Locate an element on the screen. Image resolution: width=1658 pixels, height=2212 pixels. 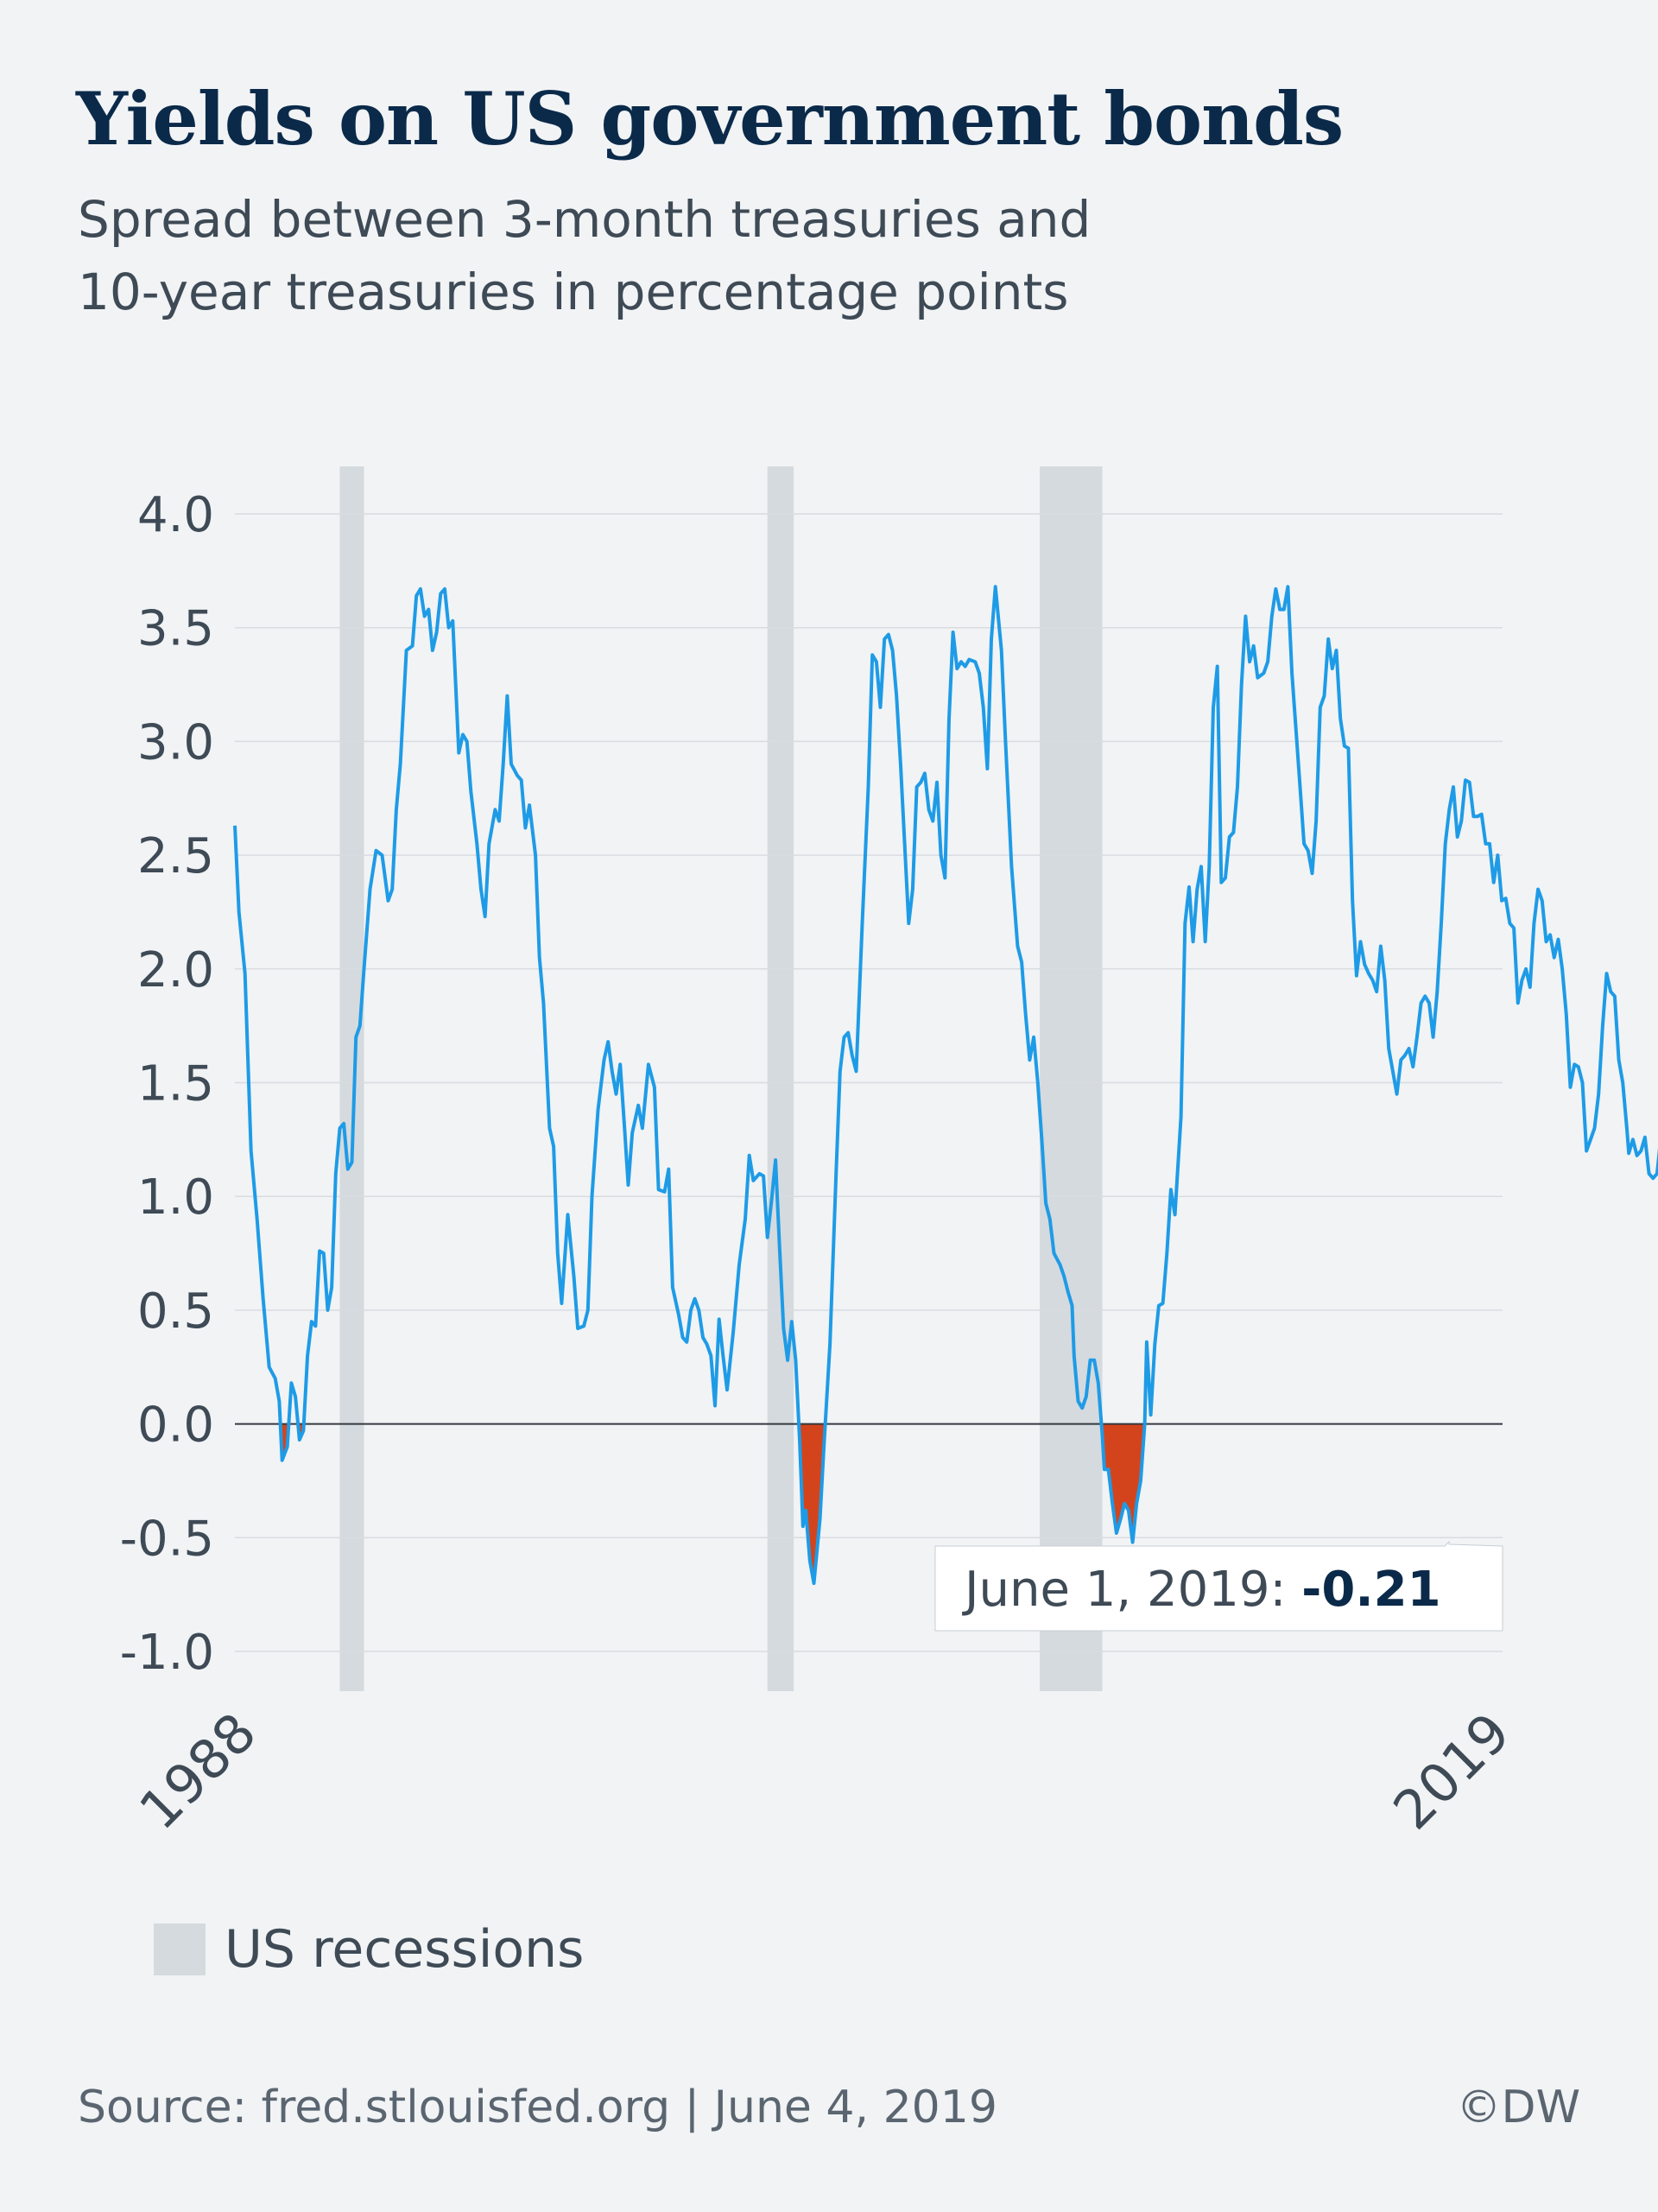
value-callout: June 1, 2019: -0.21 is located at coordinates (1218, 1586).